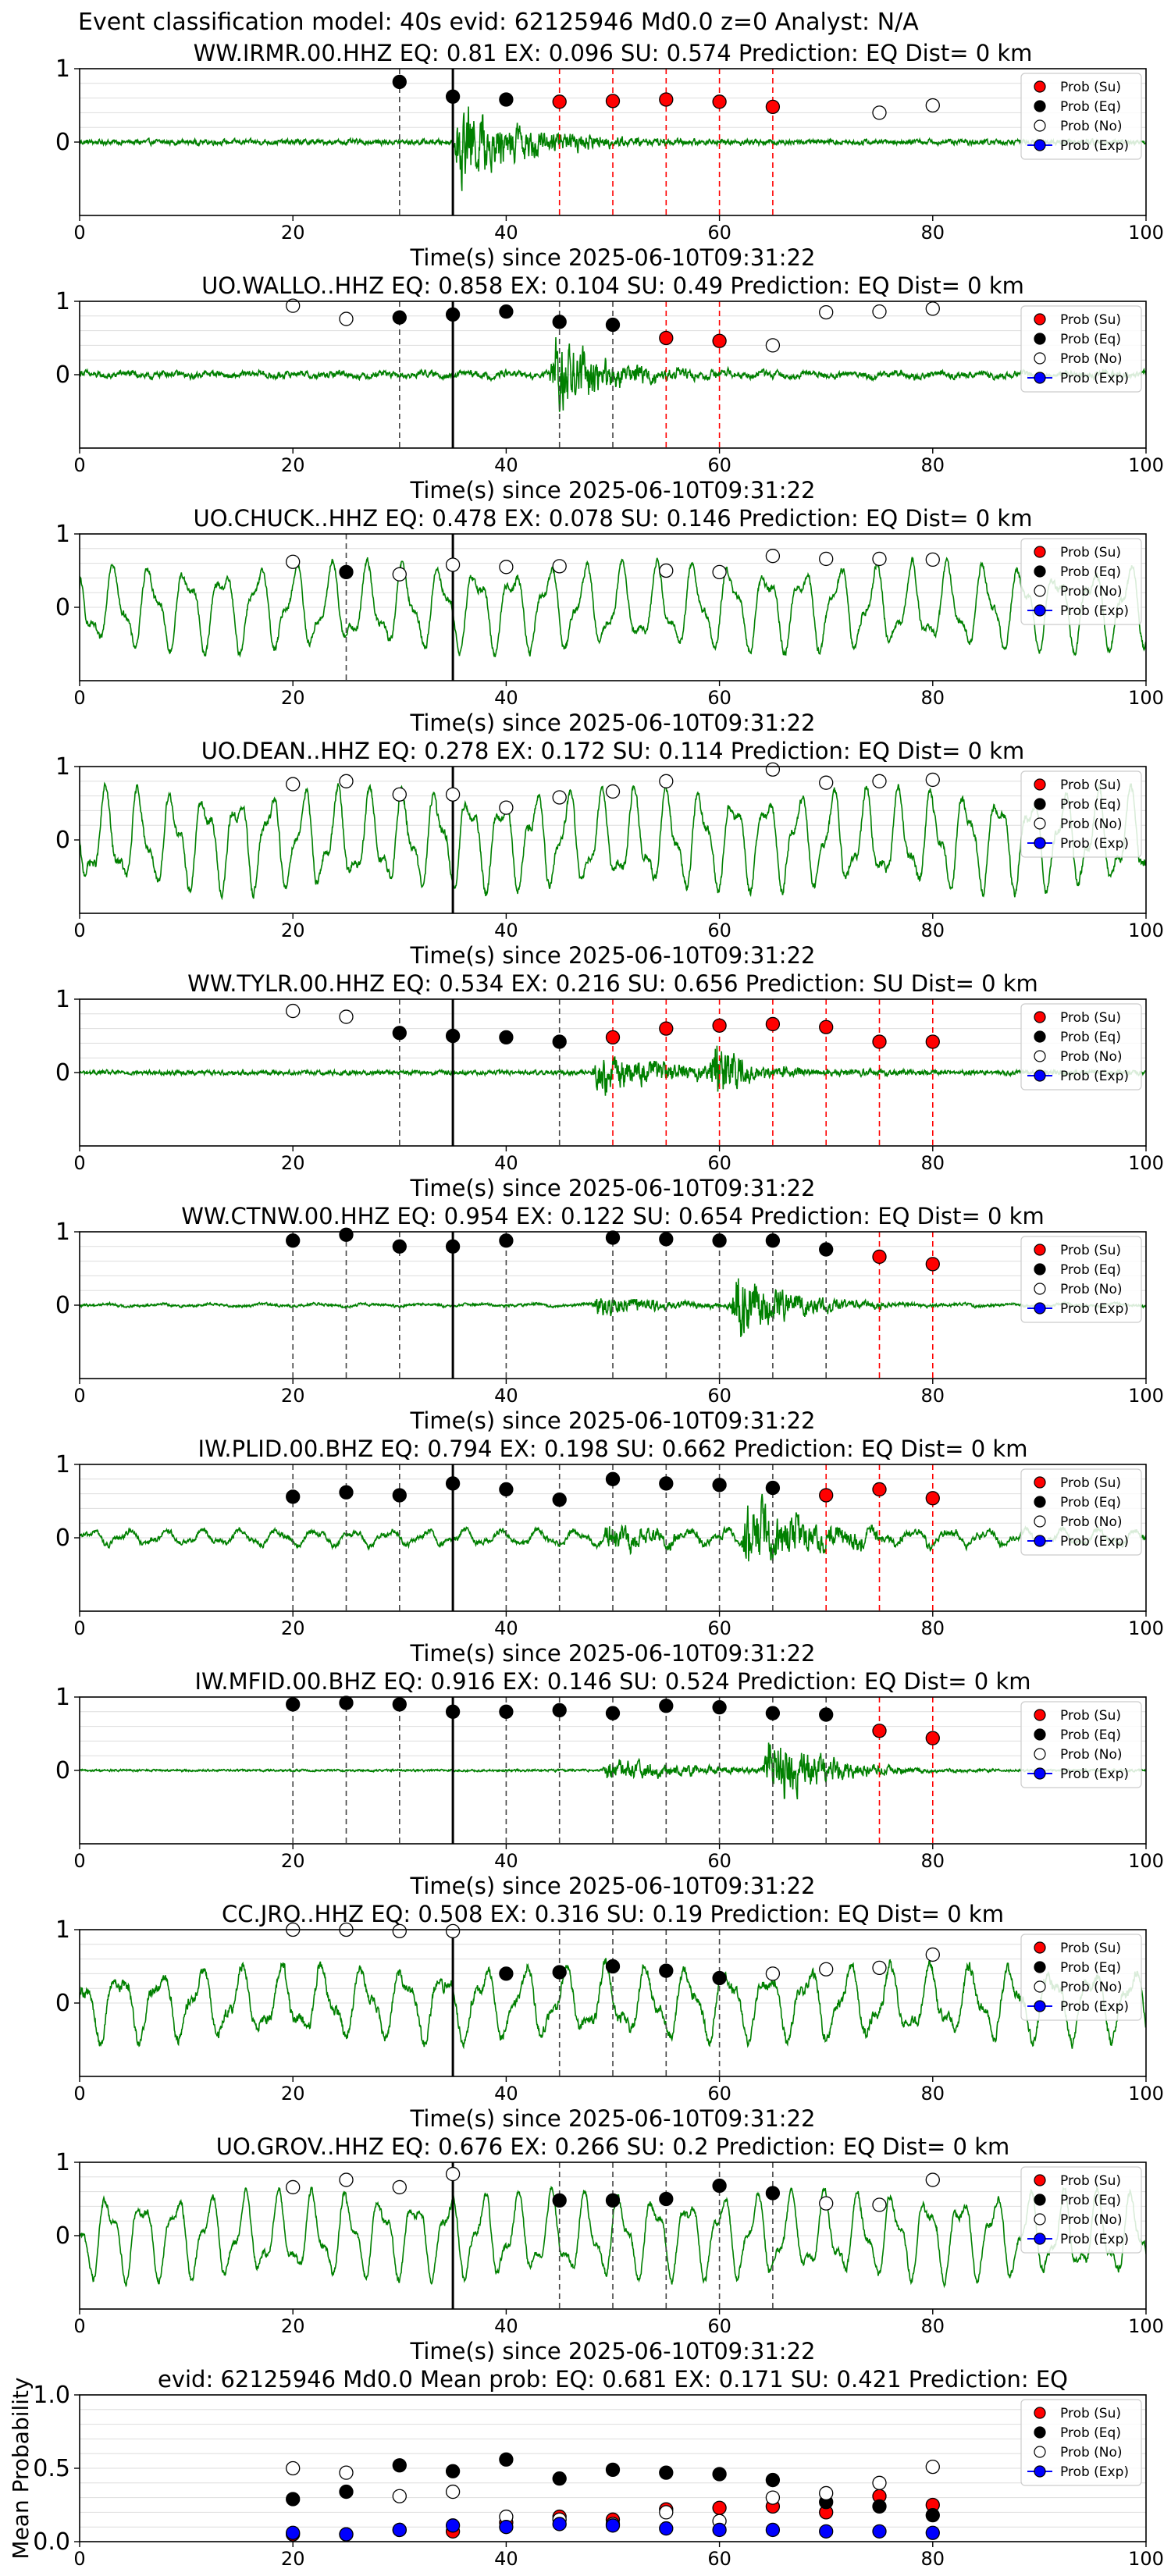 The image size is (1171, 2576). Describe the element at coordinates (506, 1628) in the screenshot. I see `x-tick-label: 40` at that location.